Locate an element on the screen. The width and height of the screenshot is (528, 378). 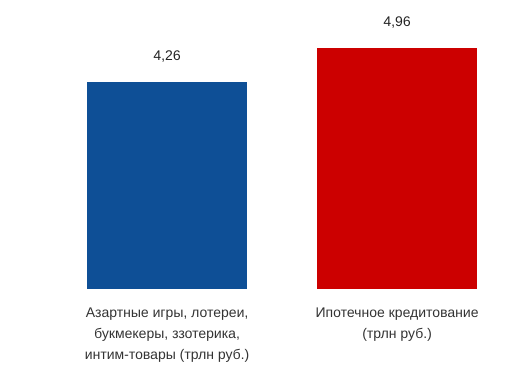
x-tick-label: Азартные игры, лотереи, букмекеры, ззотерика, интим-товары (трлн руб.) is located at coordinates (167, 333).